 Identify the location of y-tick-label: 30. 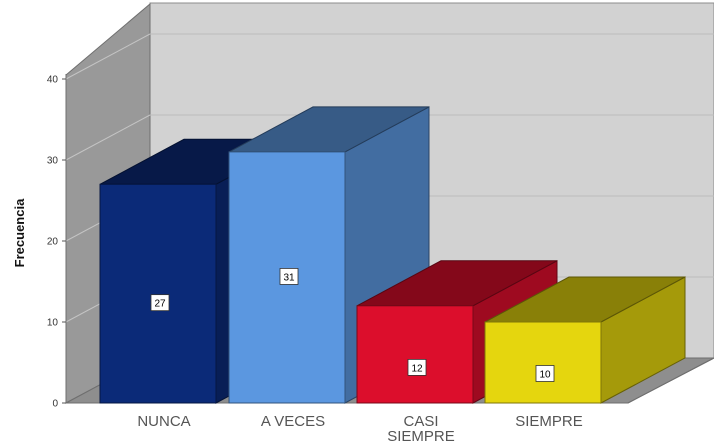
(53, 161).